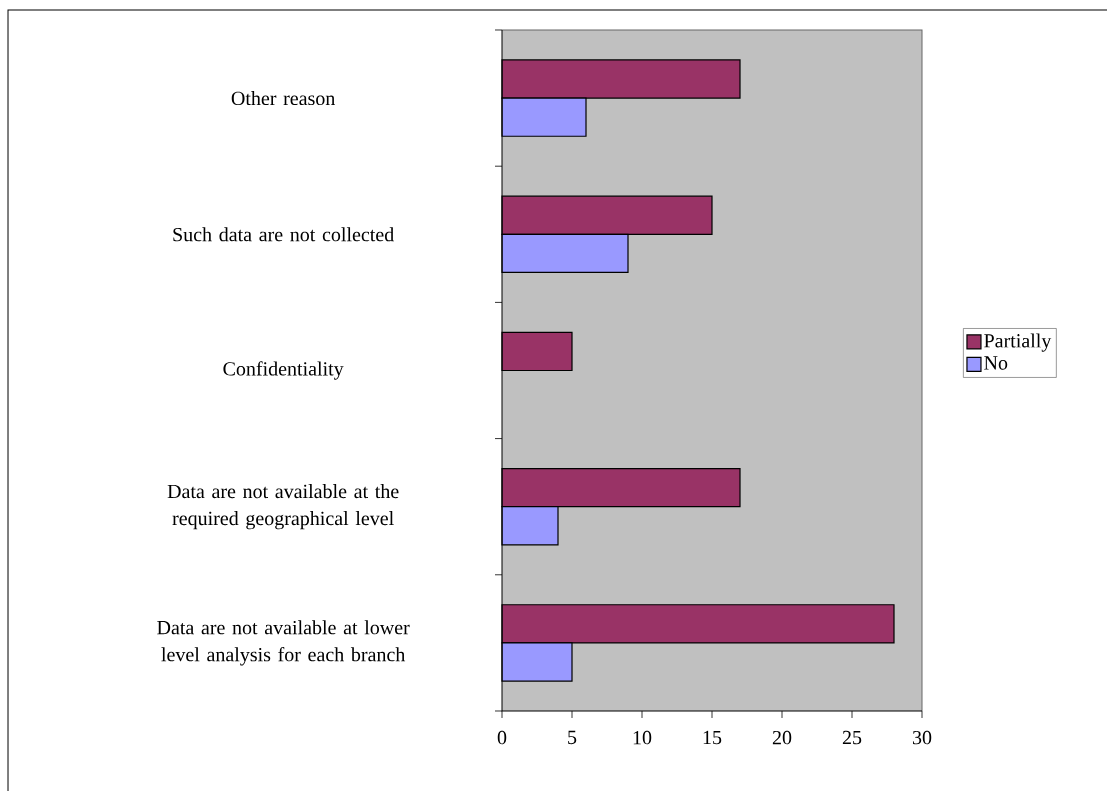 The height and width of the screenshot is (791, 1107). I want to click on x-tick-label: 10, so click(642, 737).